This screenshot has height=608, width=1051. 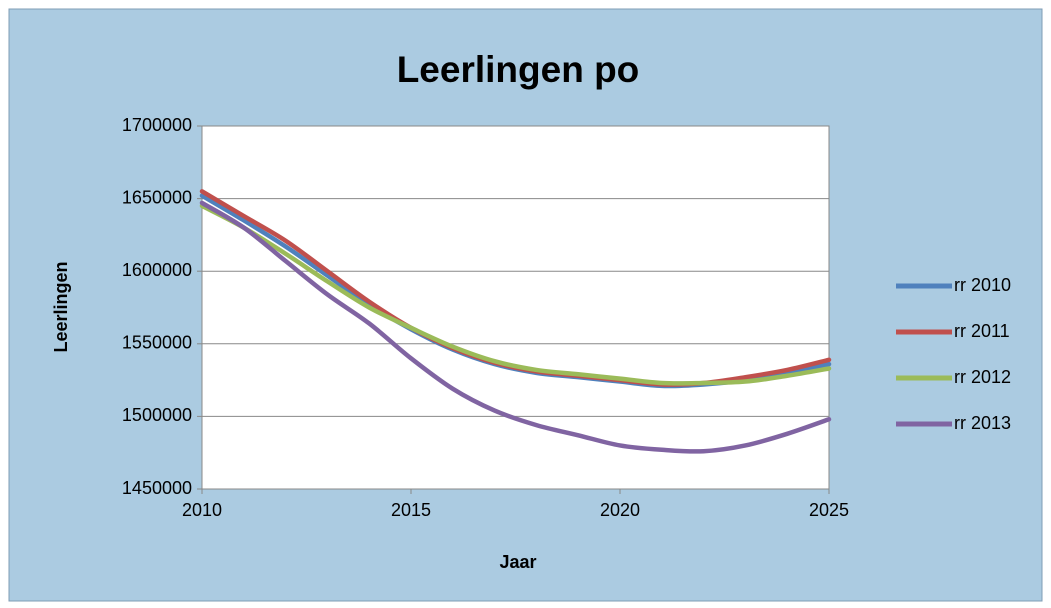 What do you see at coordinates (517, 562) in the screenshot?
I see `x-axis-label: Jaar` at bounding box center [517, 562].